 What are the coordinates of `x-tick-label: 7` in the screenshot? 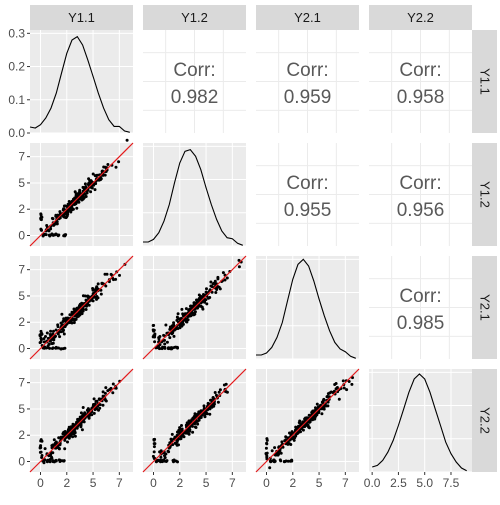 It's located at (345, 483).